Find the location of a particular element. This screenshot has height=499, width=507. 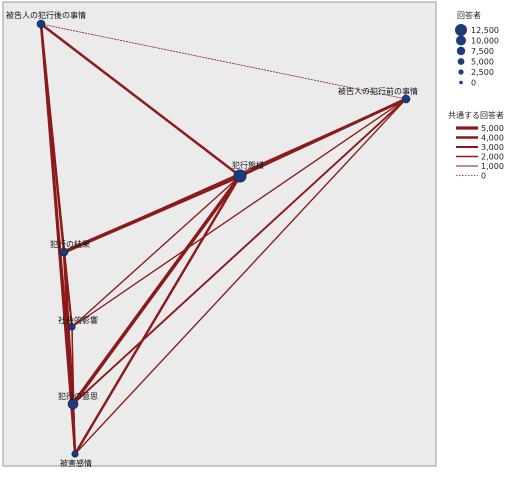

node-label-3: 犯行態様 is located at coordinates (248, 165).